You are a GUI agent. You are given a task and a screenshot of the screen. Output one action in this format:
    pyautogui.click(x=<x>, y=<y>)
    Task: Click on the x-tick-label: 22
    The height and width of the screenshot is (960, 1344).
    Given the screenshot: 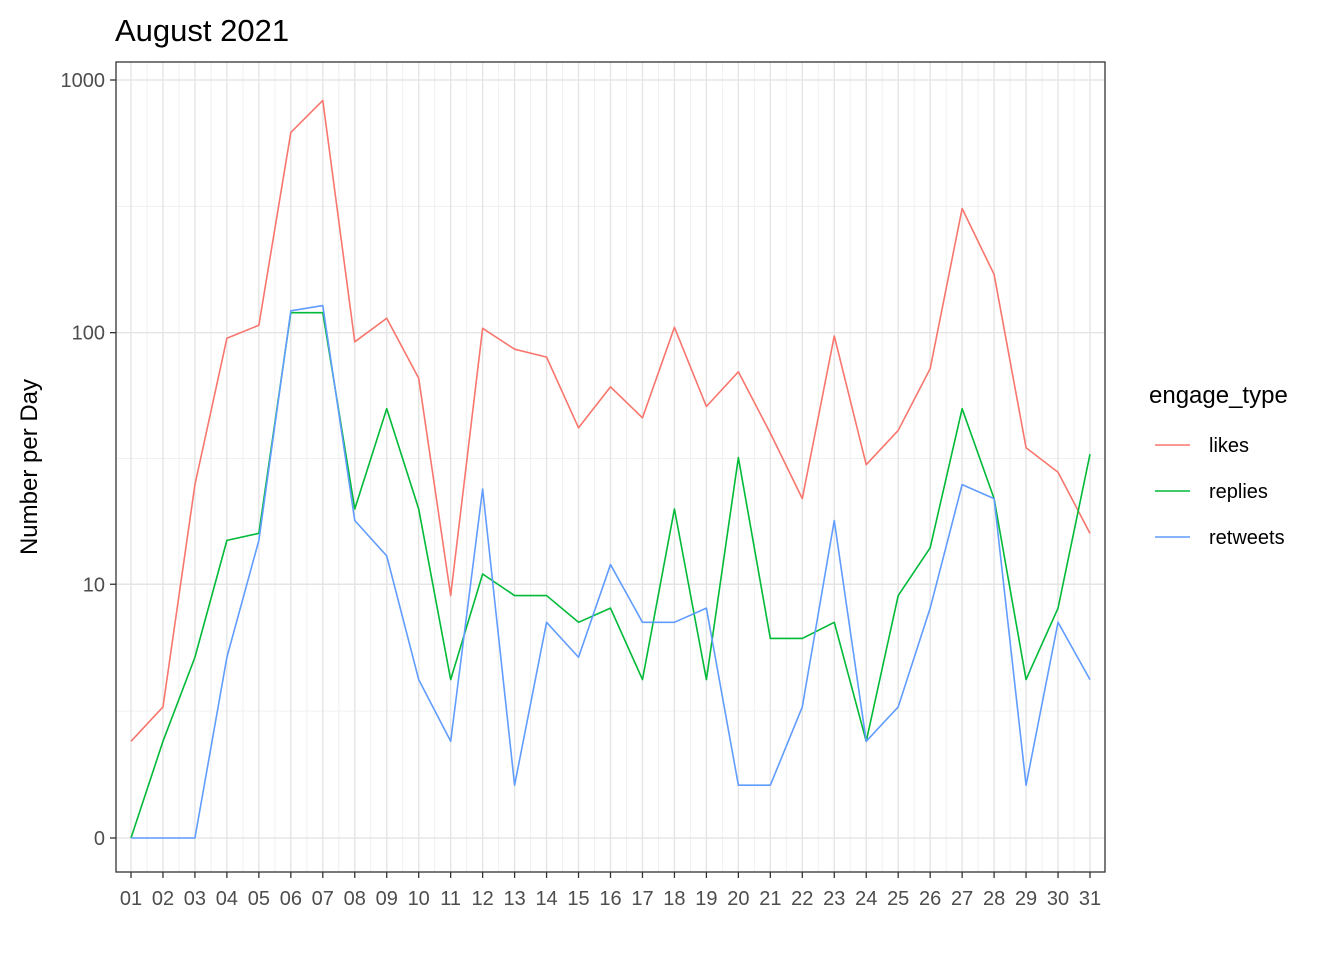 What is the action you would take?
    pyautogui.click(x=802, y=899)
    